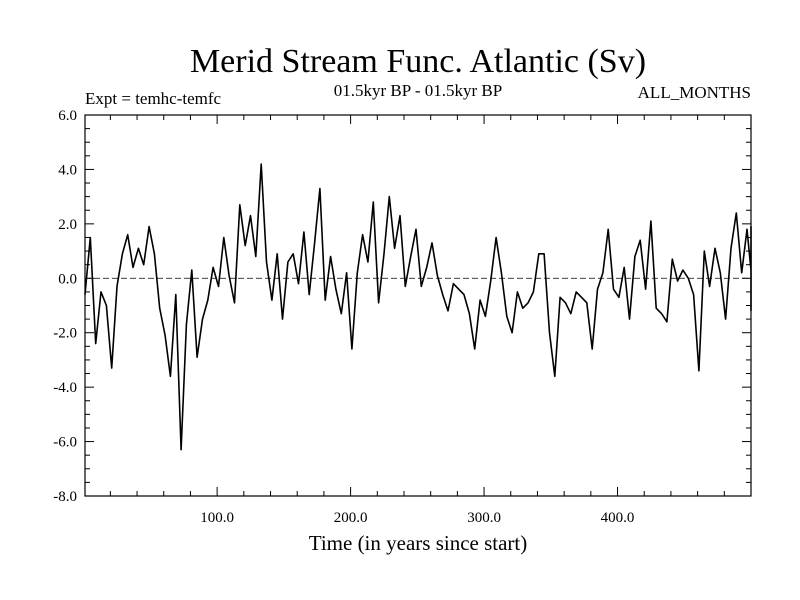  What do you see at coordinates (67, 170) in the screenshot?
I see `y-tick-label: 4.0` at bounding box center [67, 170].